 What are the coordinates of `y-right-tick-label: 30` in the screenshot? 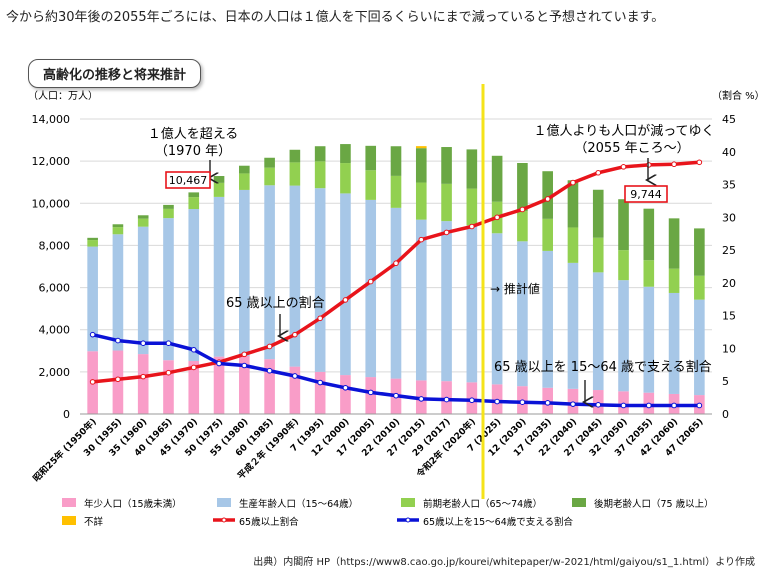 It's located at (729, 217).